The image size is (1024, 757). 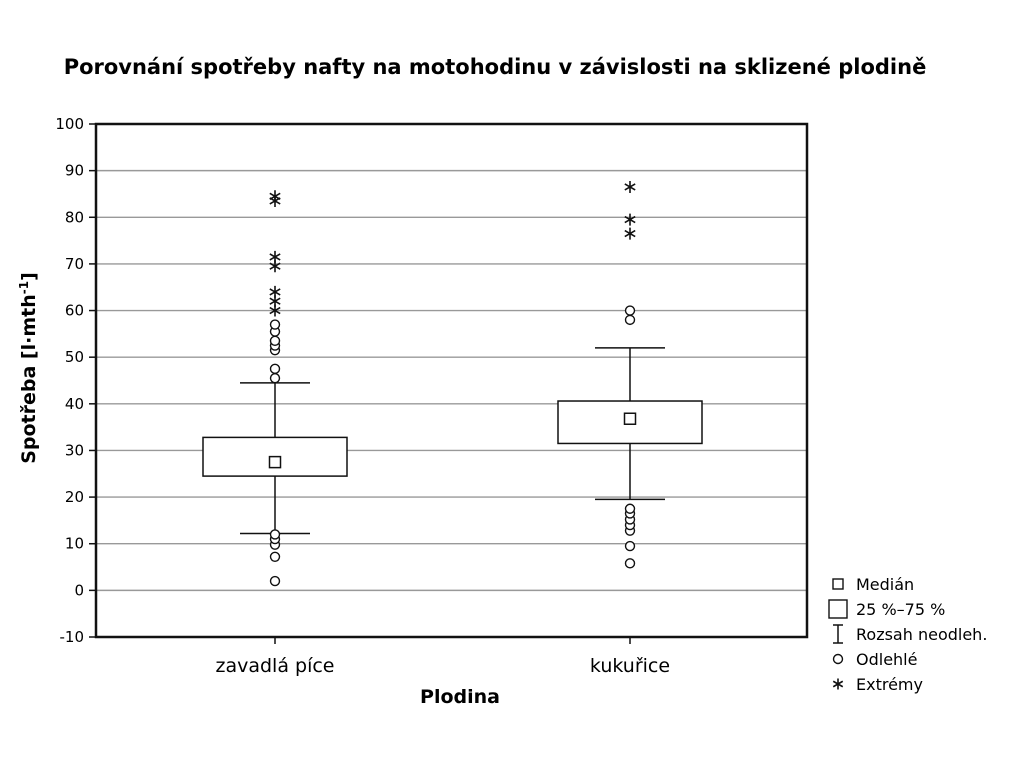 What do you see at coordinates (921, 634) in the screenshot?
I see `legend-label: Rozsah neodleh.` at bounding box center [921, 634].